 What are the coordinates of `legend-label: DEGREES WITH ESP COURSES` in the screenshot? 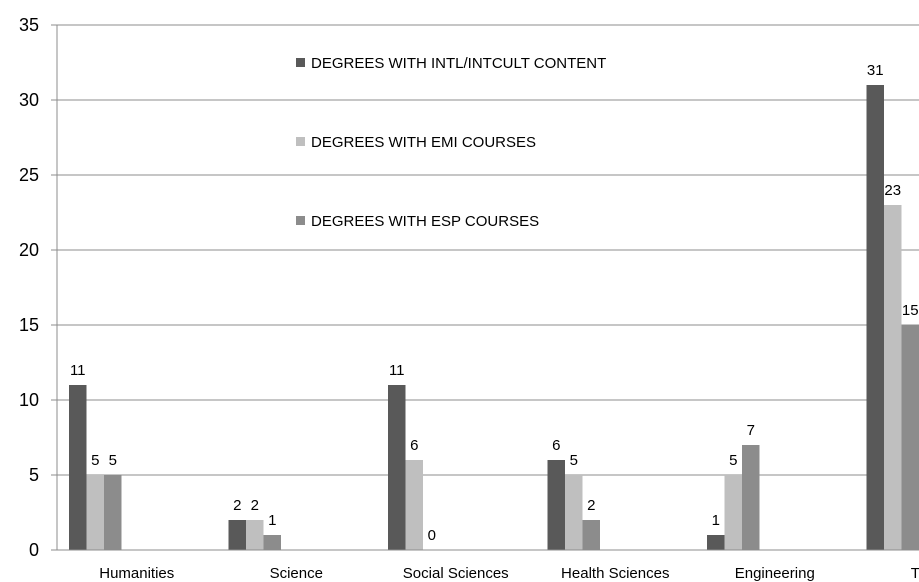 It's located at (425, 221).